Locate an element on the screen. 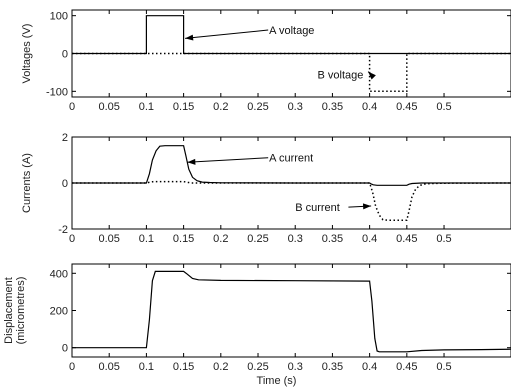 Image resolution: width=511 pixels, height=392 pixels. annotation-label: B current is located at coordinates (317, 208).